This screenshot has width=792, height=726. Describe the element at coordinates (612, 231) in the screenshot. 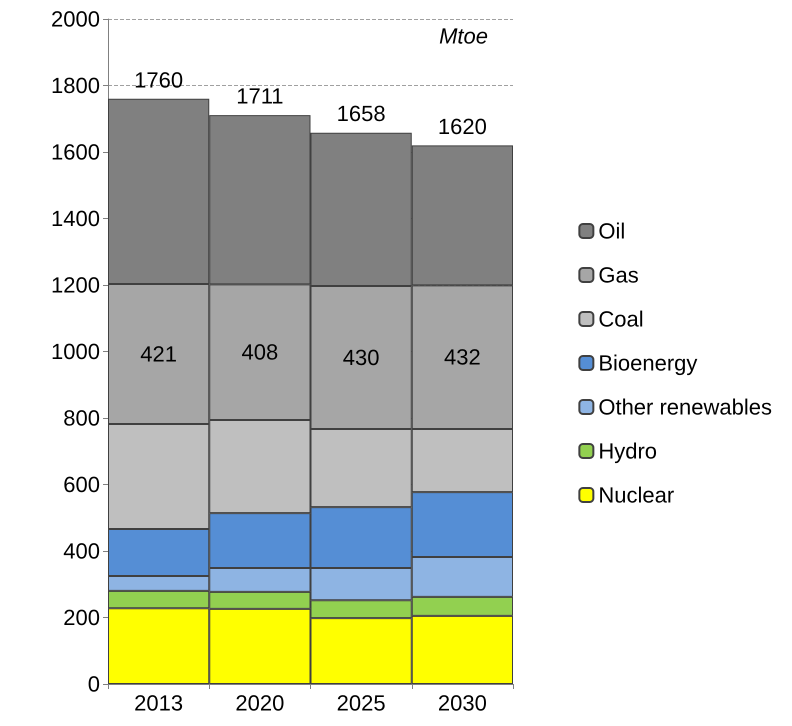

I see `legend-label: Oil` at that location.